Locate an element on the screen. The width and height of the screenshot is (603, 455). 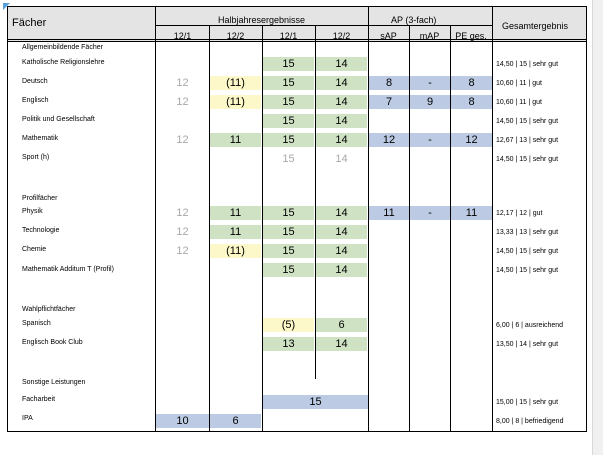
row-label: Physik is located at coordinates (32, 211).